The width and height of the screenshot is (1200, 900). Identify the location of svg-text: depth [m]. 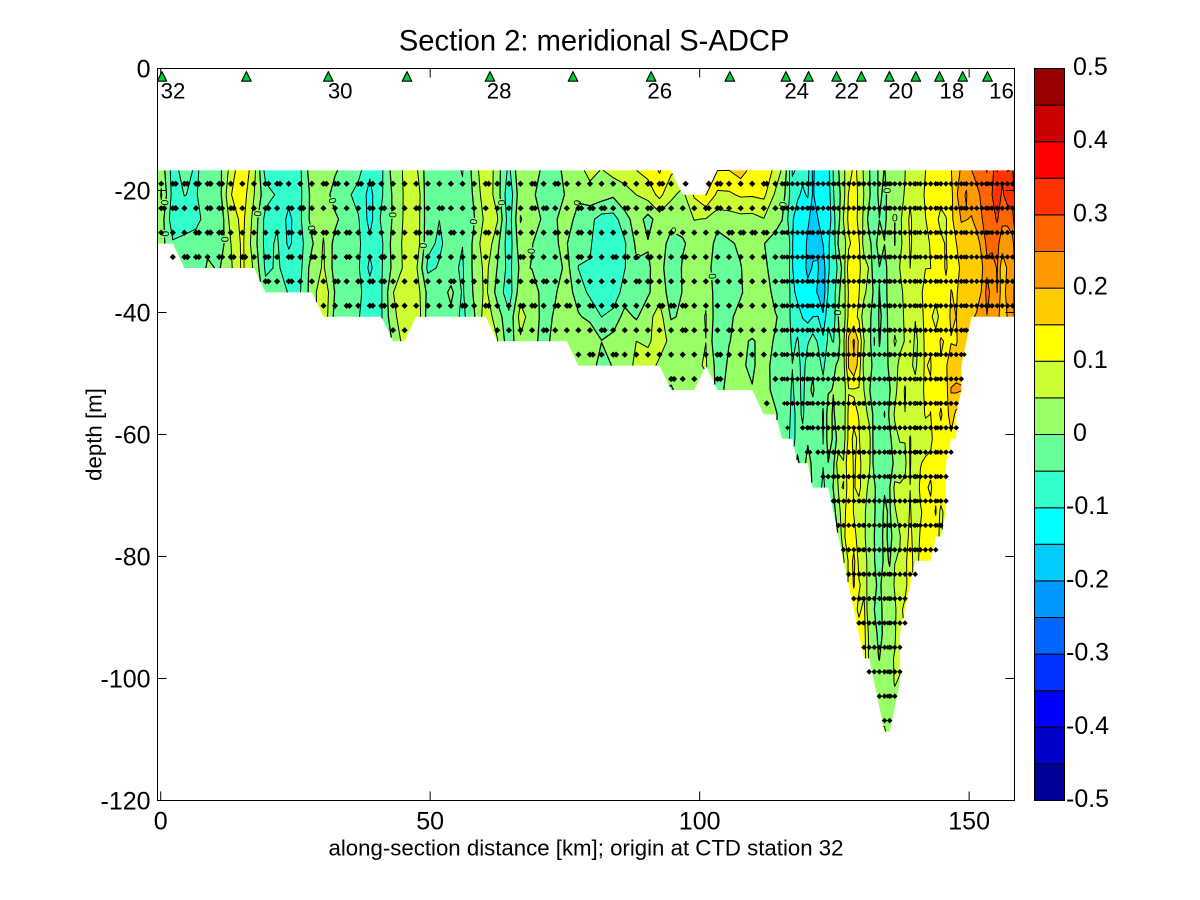
(93, 434).